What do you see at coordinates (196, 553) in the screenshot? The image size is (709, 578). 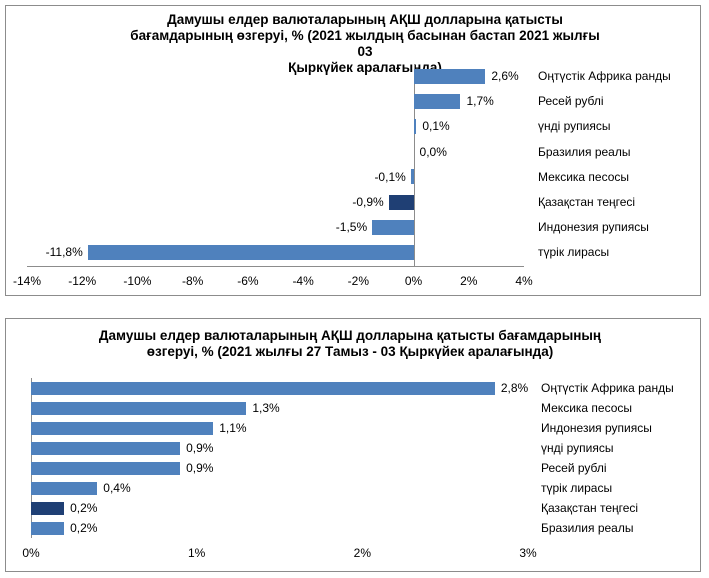 I see `x-tick-label: 1%` at bounding box center [196, 553].